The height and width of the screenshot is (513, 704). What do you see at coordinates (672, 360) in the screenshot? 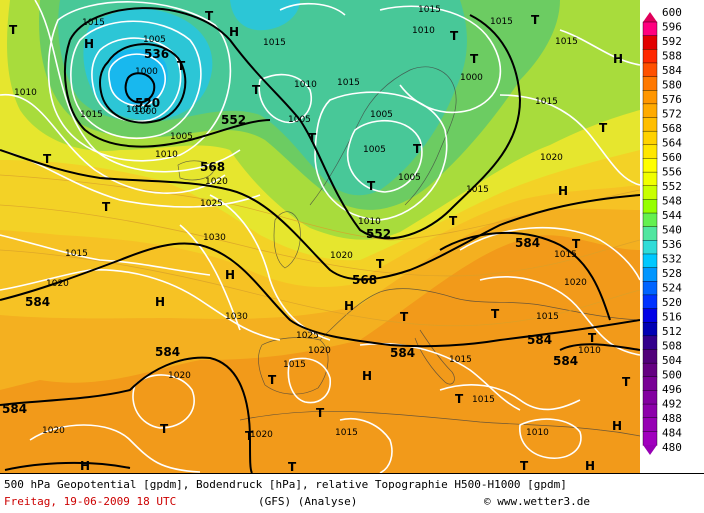
I see `legend-label: 504` at bounding box center [672, 360].